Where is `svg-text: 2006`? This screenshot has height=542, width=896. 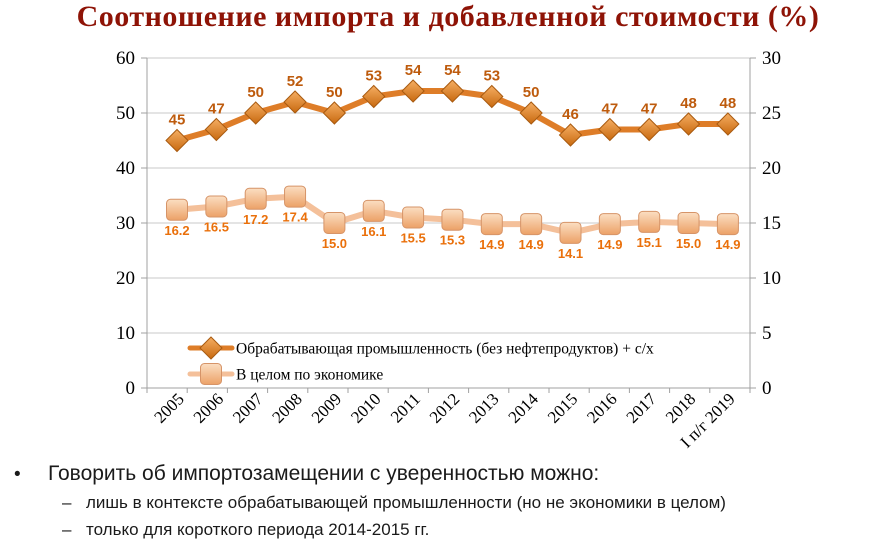 svg-text: 2006 is located at coordinates (208, 407).